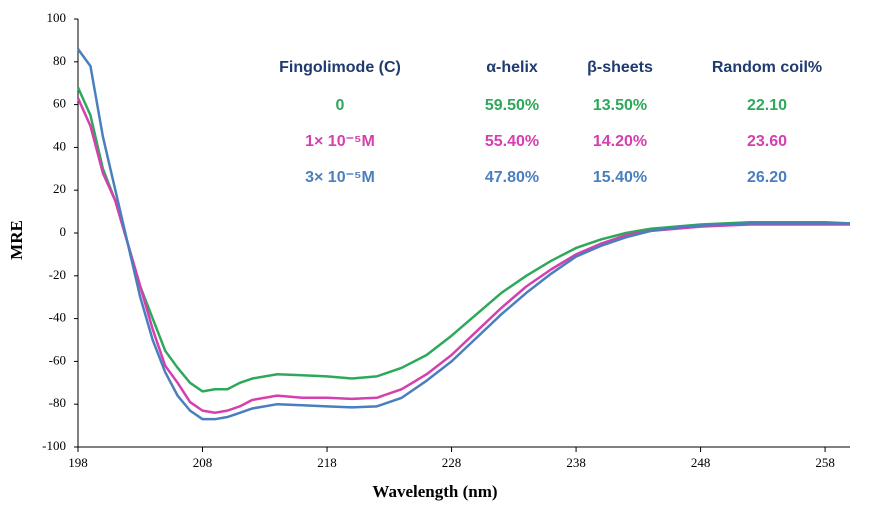 The height and width of the screenshot is (513, 878). I want to click on table-header: Random coil%, so click(767, 67).